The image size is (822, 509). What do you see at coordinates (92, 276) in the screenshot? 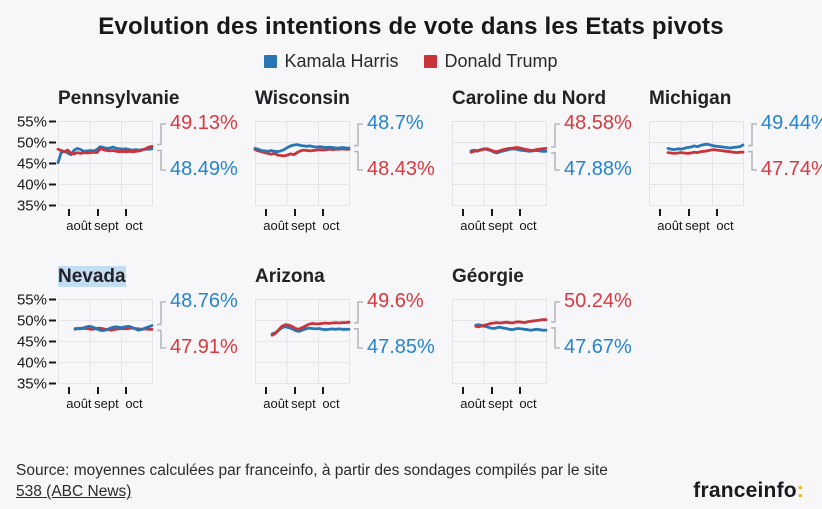
I see `chart-title-text: Nevada` at bounding box center [92, 276].